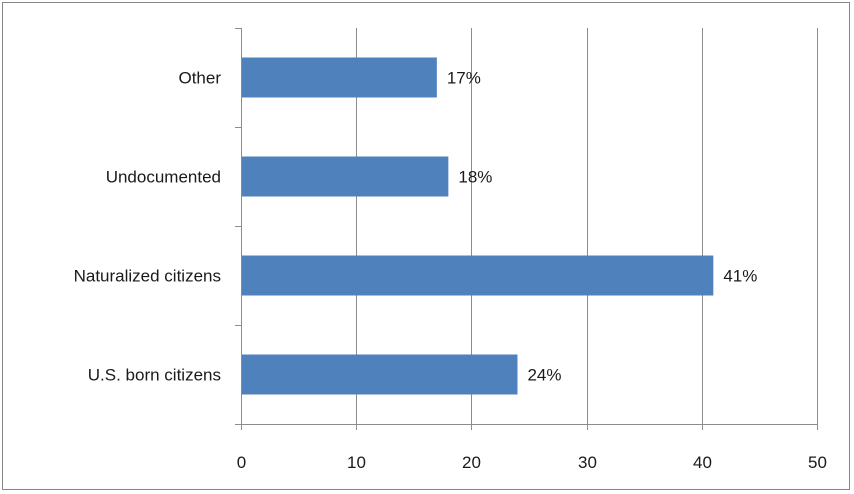 The height and width of the screenshot is (494, 854). What do you see at coordinates (356, 462) in the screenshot?
I see `x-tick-label: 10` at bounding box center [356, 462].